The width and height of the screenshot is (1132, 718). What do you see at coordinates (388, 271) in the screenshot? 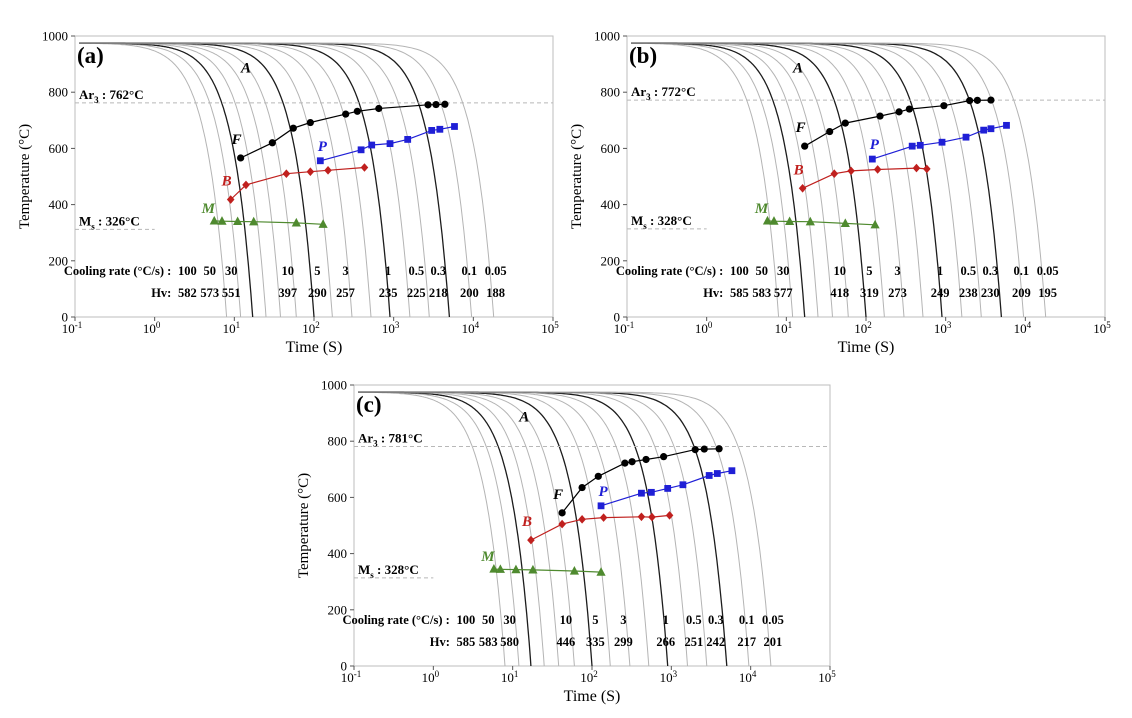
I see `cooling-rate-value: 1` at bounding box center [388, 271].